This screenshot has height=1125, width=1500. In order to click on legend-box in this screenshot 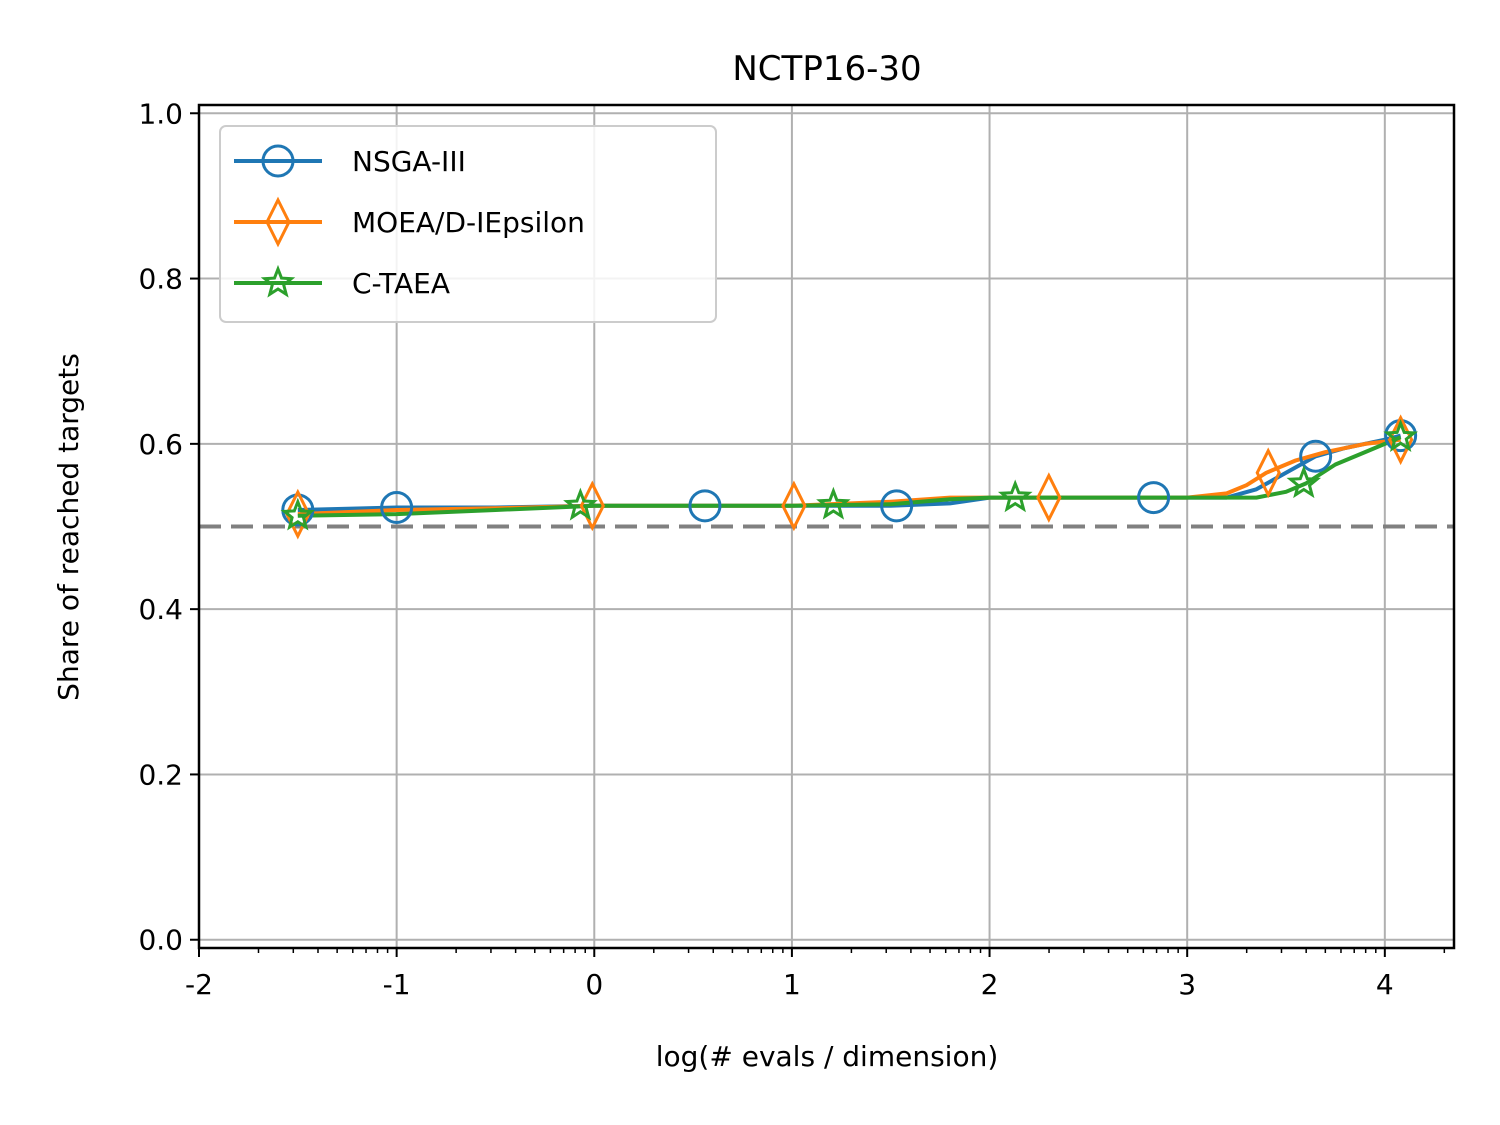, I will do `click(468, 224)`.